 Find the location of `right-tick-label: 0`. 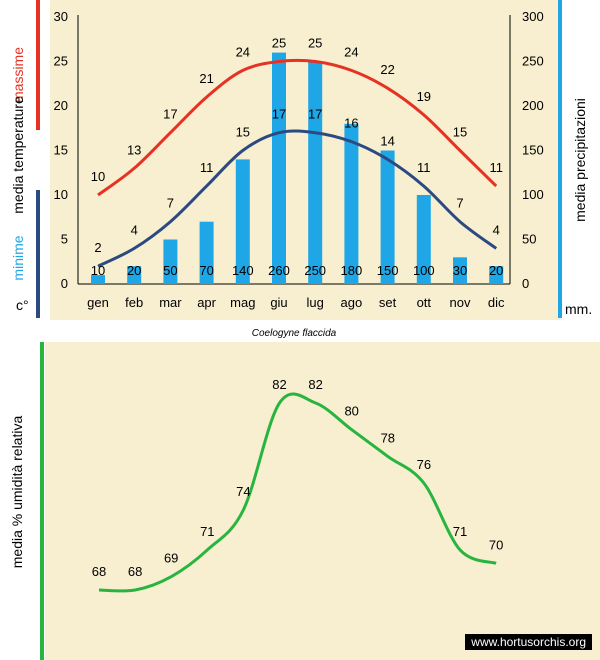

right-tick-label: 0 is located at coordinates (525, 283).